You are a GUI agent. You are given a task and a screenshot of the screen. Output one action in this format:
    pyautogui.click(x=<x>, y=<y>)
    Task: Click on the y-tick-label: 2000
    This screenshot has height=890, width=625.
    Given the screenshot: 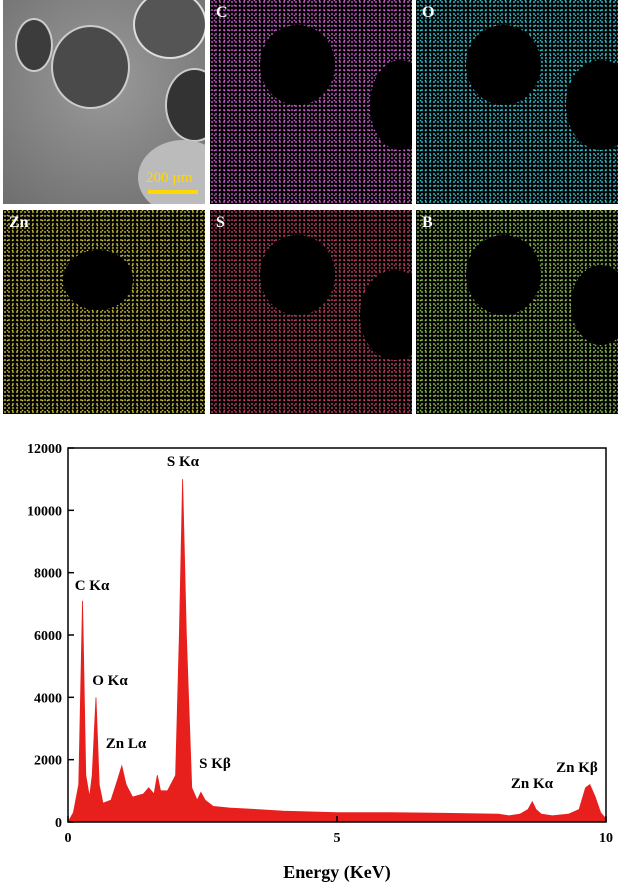 What is the action you would take?
    pyautogui.click(x=48, y=761)
    